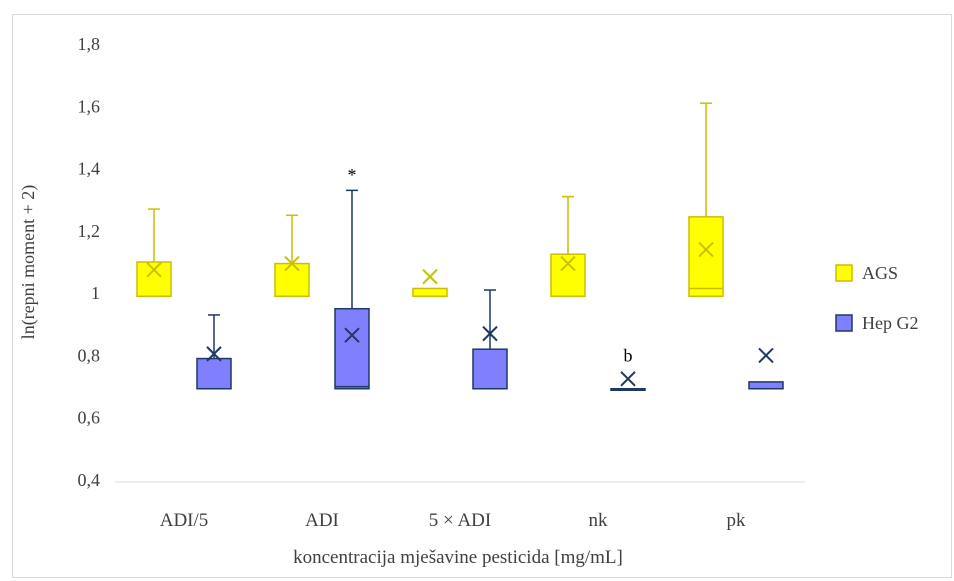 The width and height of the screenshot is (954, 581). What do you see at coordinates (184, 520) in the screenshot?
I see `x-tick-label: ADI/5` at bounding box center [184, 520].